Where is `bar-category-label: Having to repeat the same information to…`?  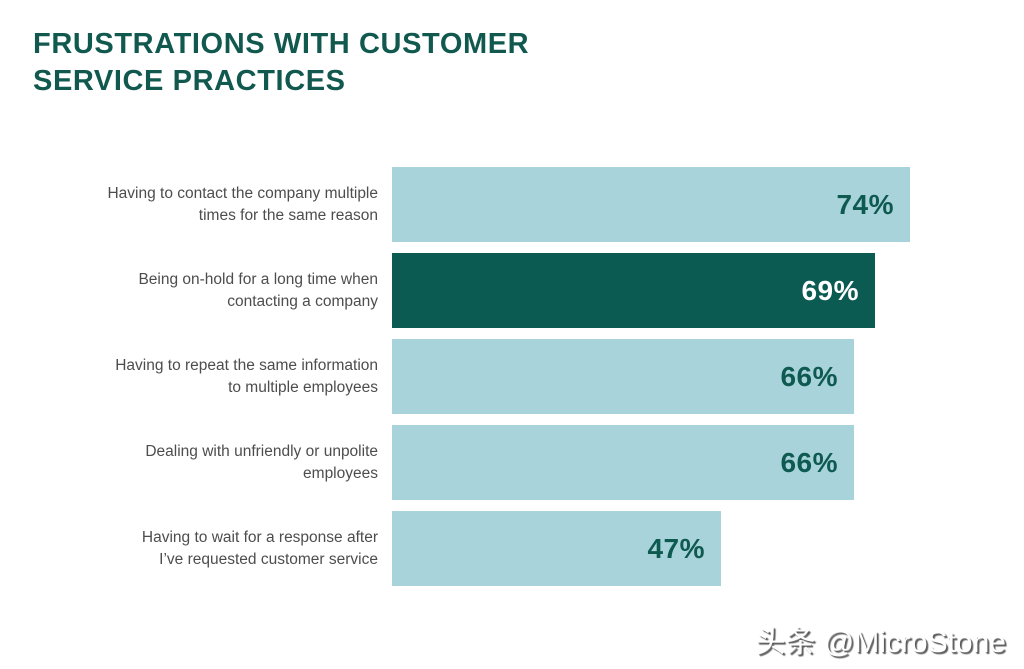 bar-category-label: Having to repeat the same information to… is located at coordinates (189, 376).